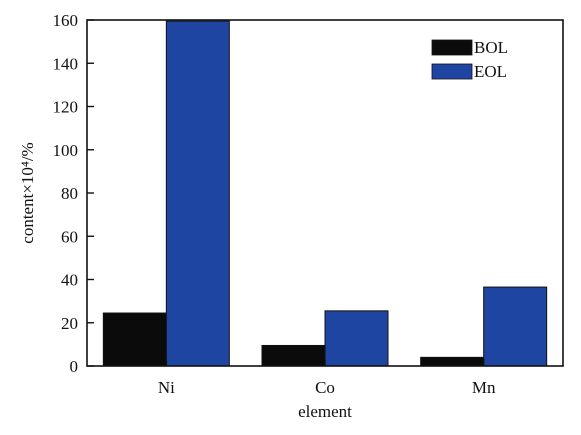  Describe the element at coordinates (325, 411) in the screenshot. I see `x-axis-label: element` at that location.